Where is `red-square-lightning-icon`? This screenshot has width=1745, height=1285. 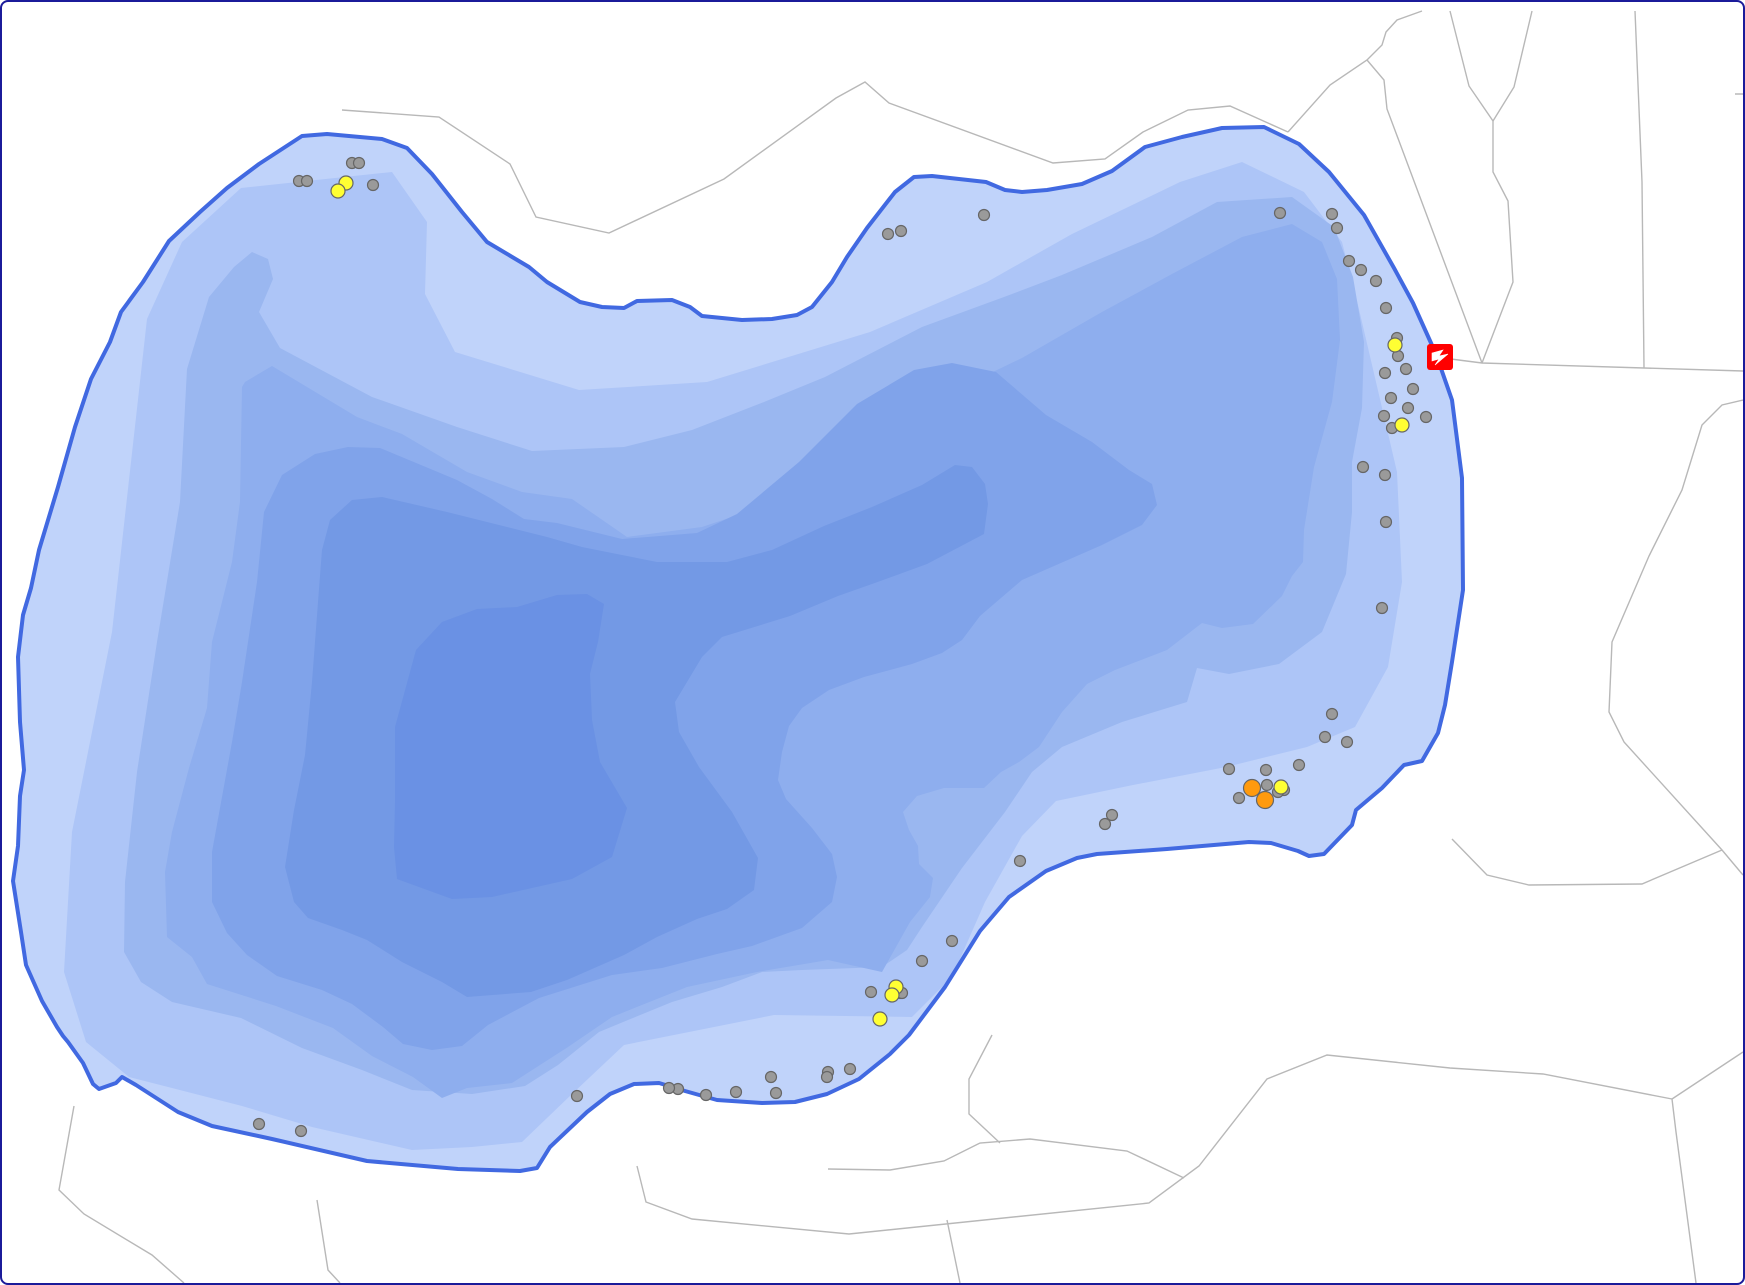 red-square-lightning-icon is located at coordinates (1440, 357).